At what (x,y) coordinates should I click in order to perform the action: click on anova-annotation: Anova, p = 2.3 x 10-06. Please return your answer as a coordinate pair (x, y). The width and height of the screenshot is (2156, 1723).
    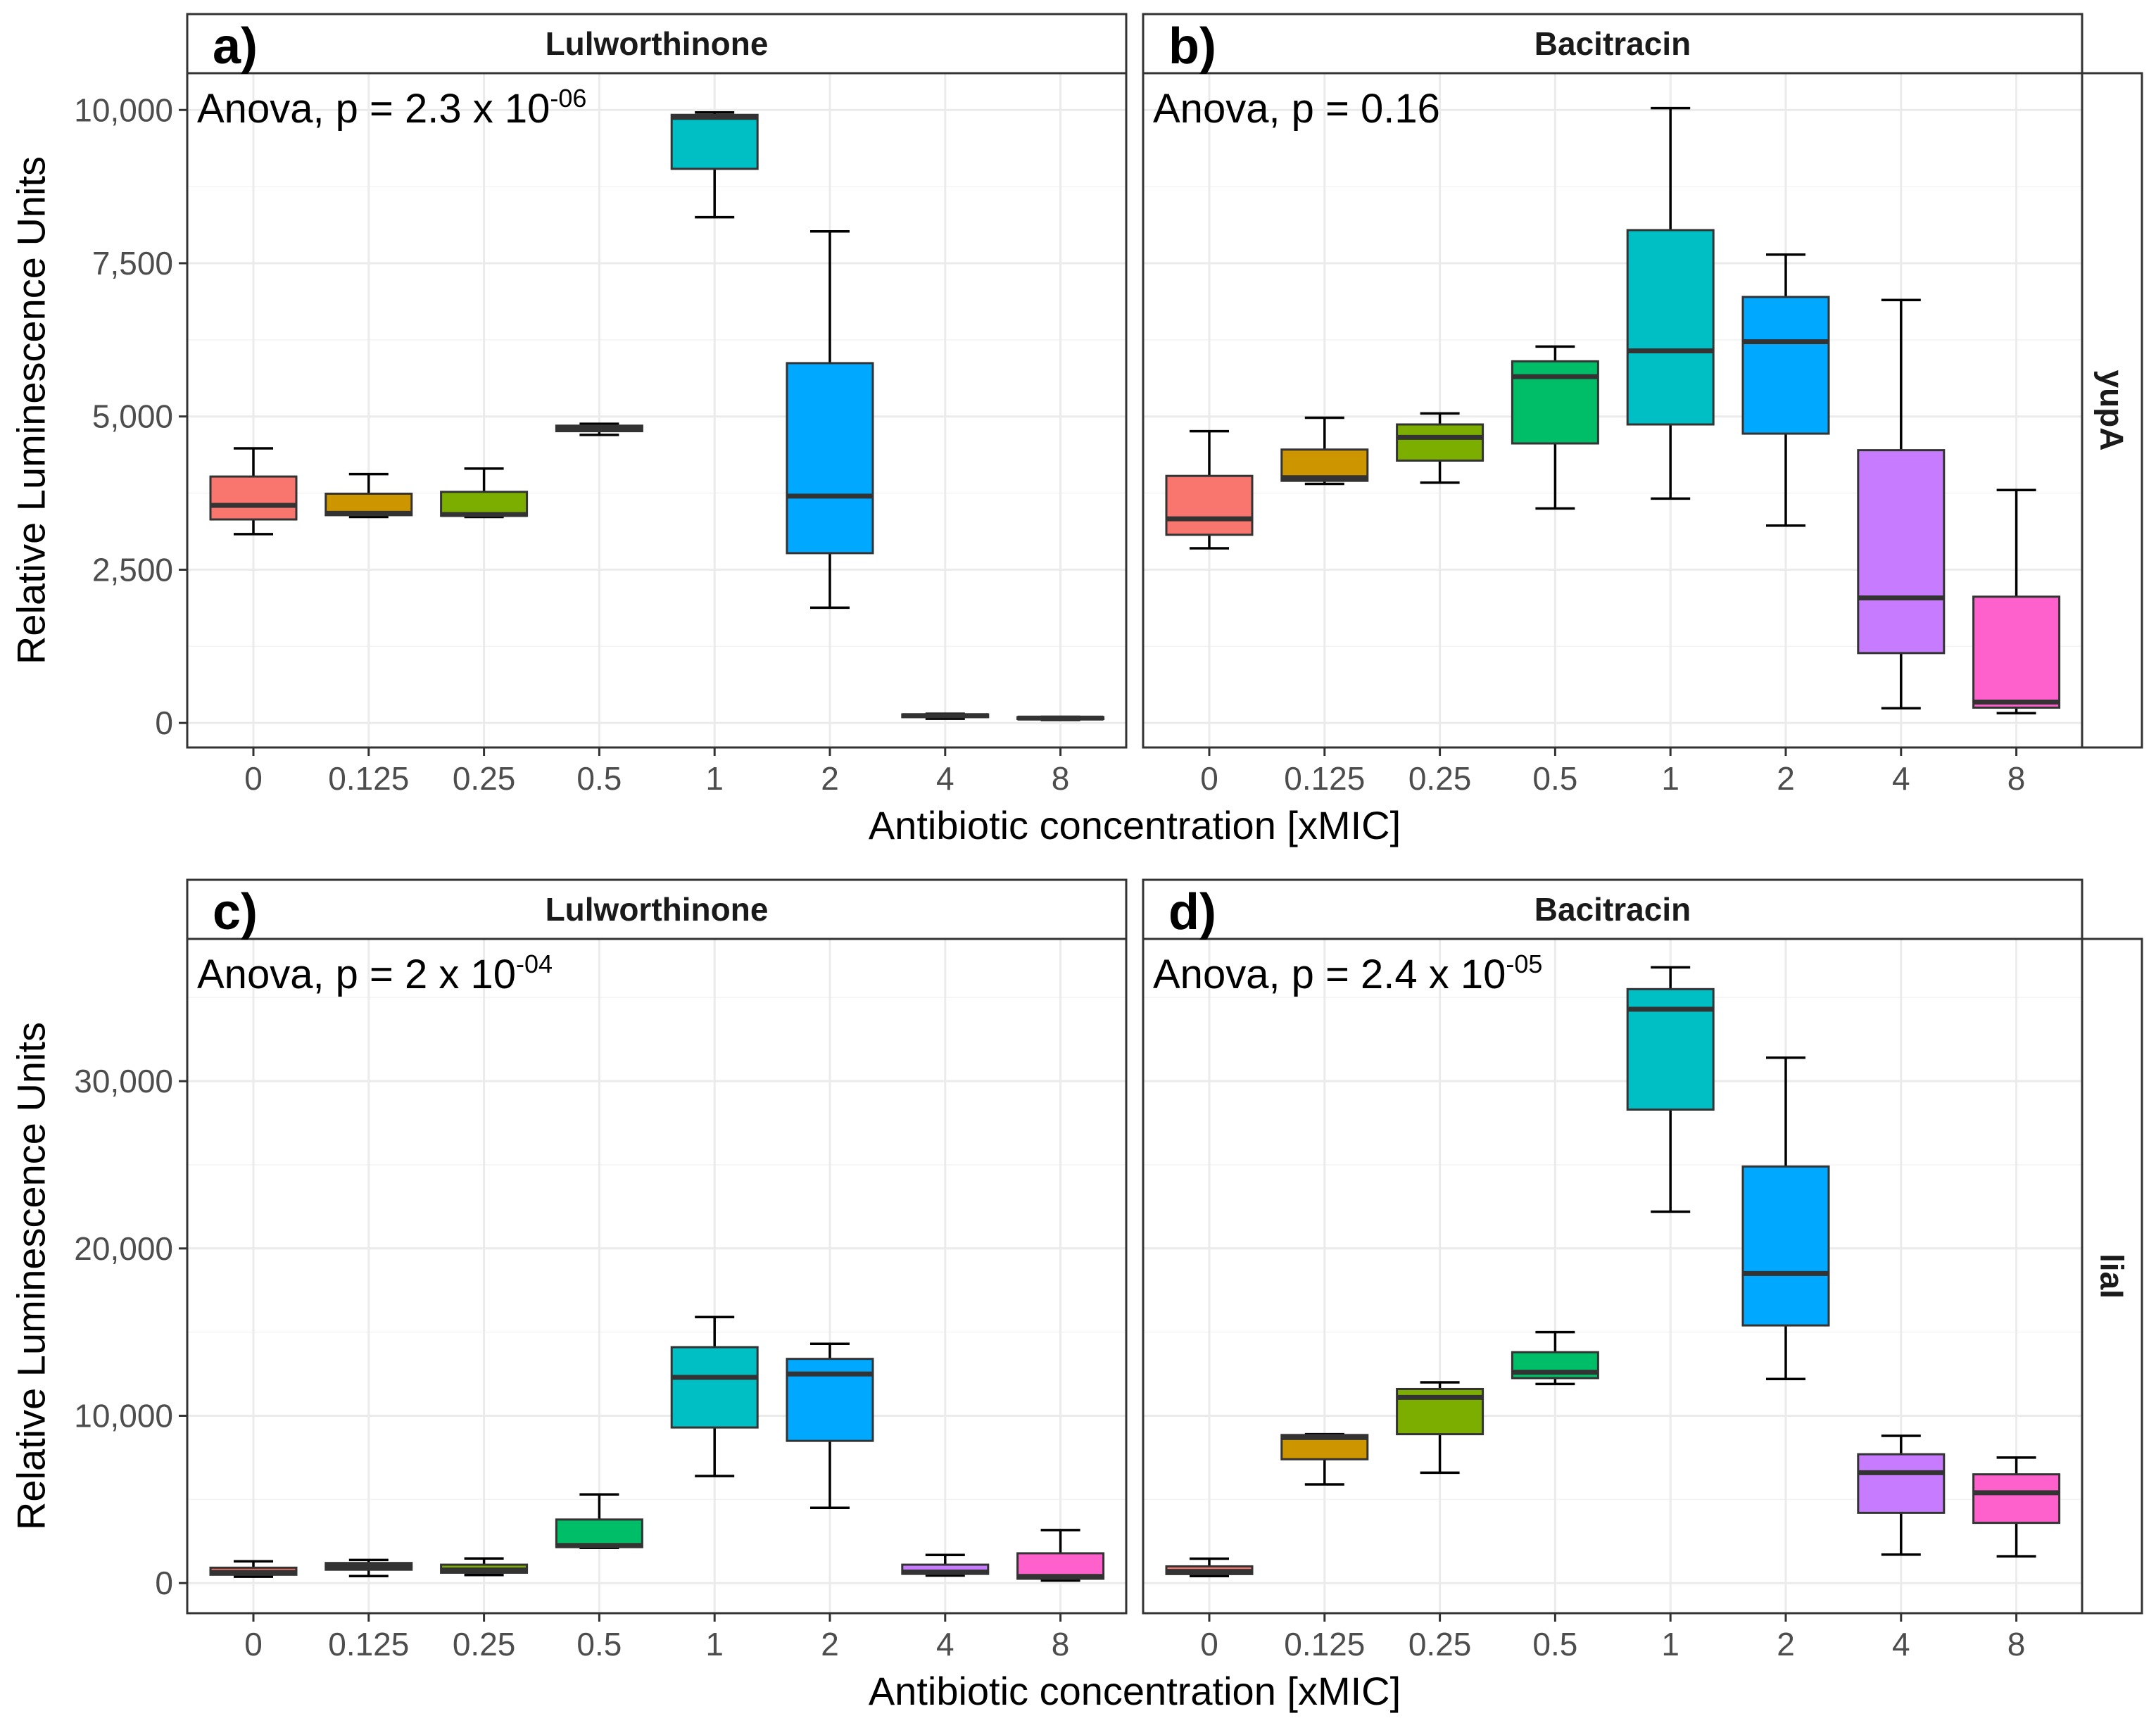
    Looking at the image, I should click on (392, 108).